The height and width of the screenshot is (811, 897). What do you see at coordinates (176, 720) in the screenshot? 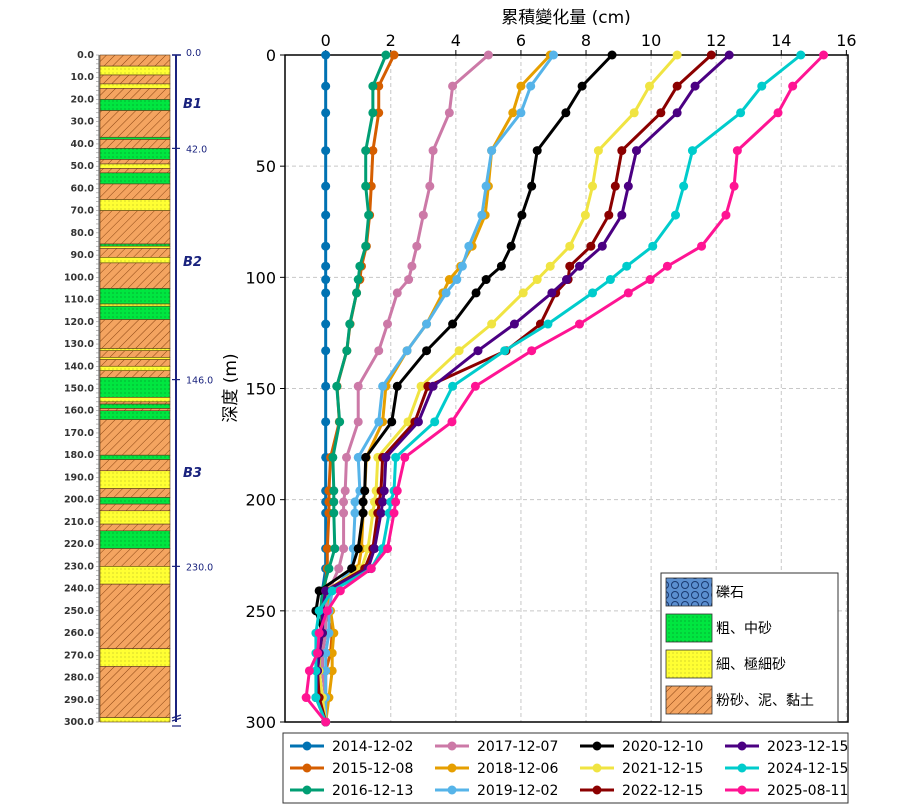
I see `axis-break-icon` at bounding box center [176, 720].